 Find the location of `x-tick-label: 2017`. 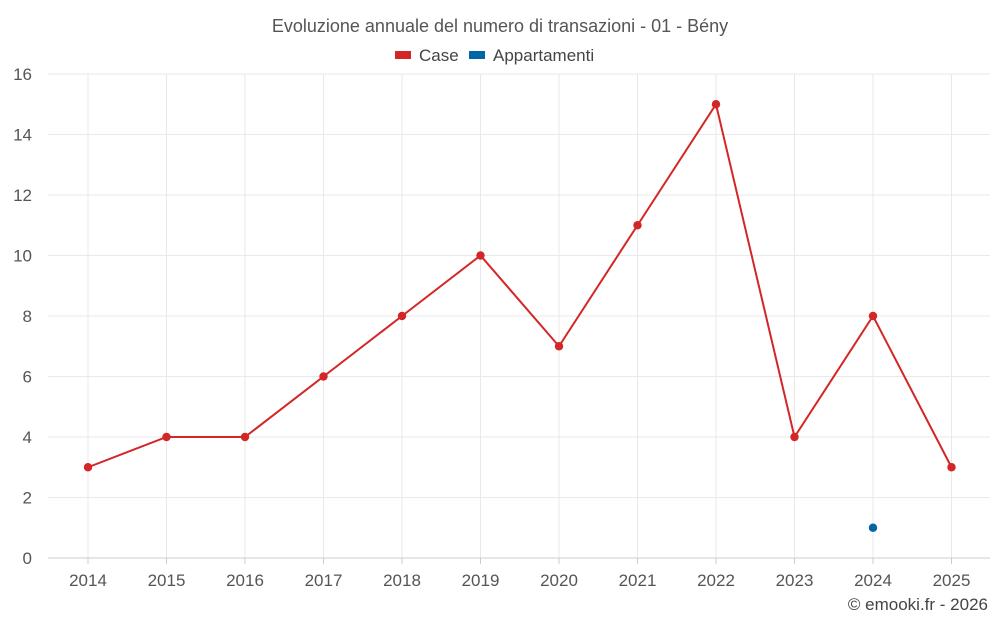

x-tick-label: 2017 is located at coordinates (324, 580).